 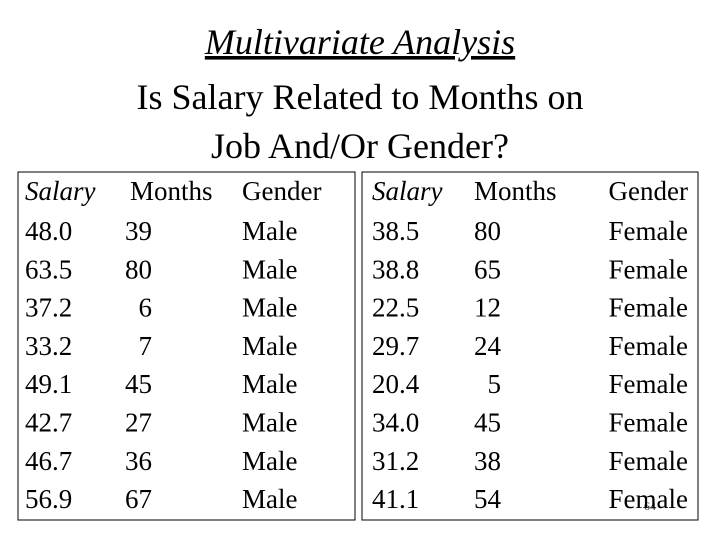 What do you see at coordinates (48, 269) in the screenshot?
I see `table-cell: 63.5` at bounding box center [48, 269].